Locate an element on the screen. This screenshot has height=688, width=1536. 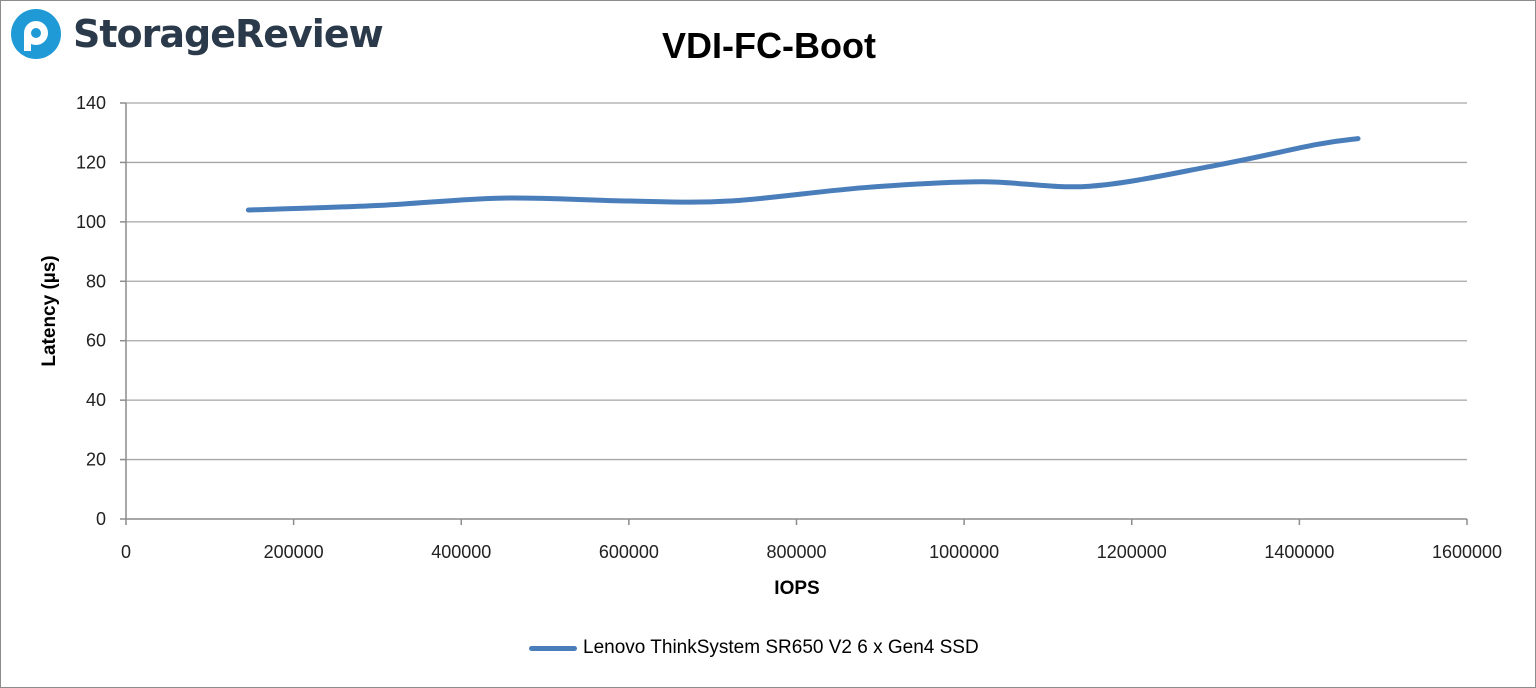
brand-name: StorageReview is located at coordinates (228, 34).